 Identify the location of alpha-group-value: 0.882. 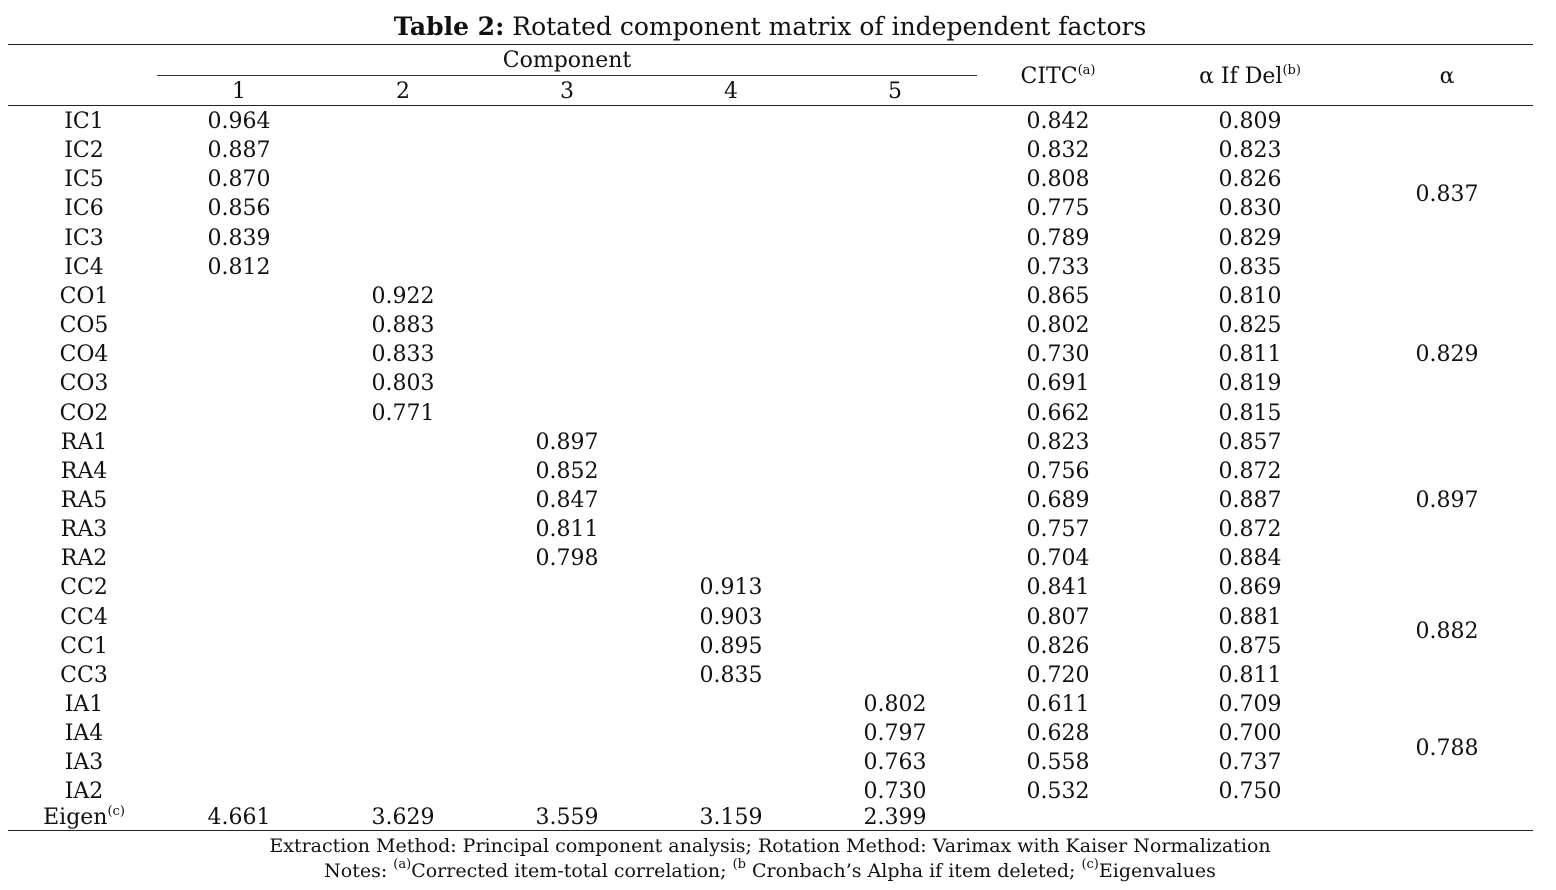
(1447, 631).